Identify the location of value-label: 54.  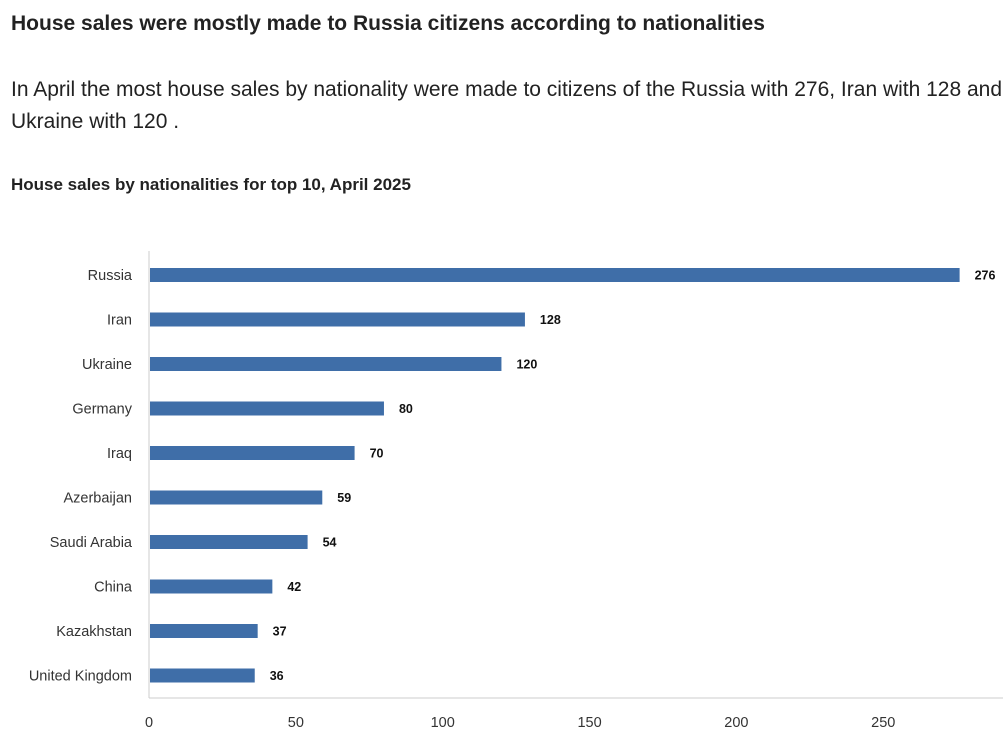
(330, 543).